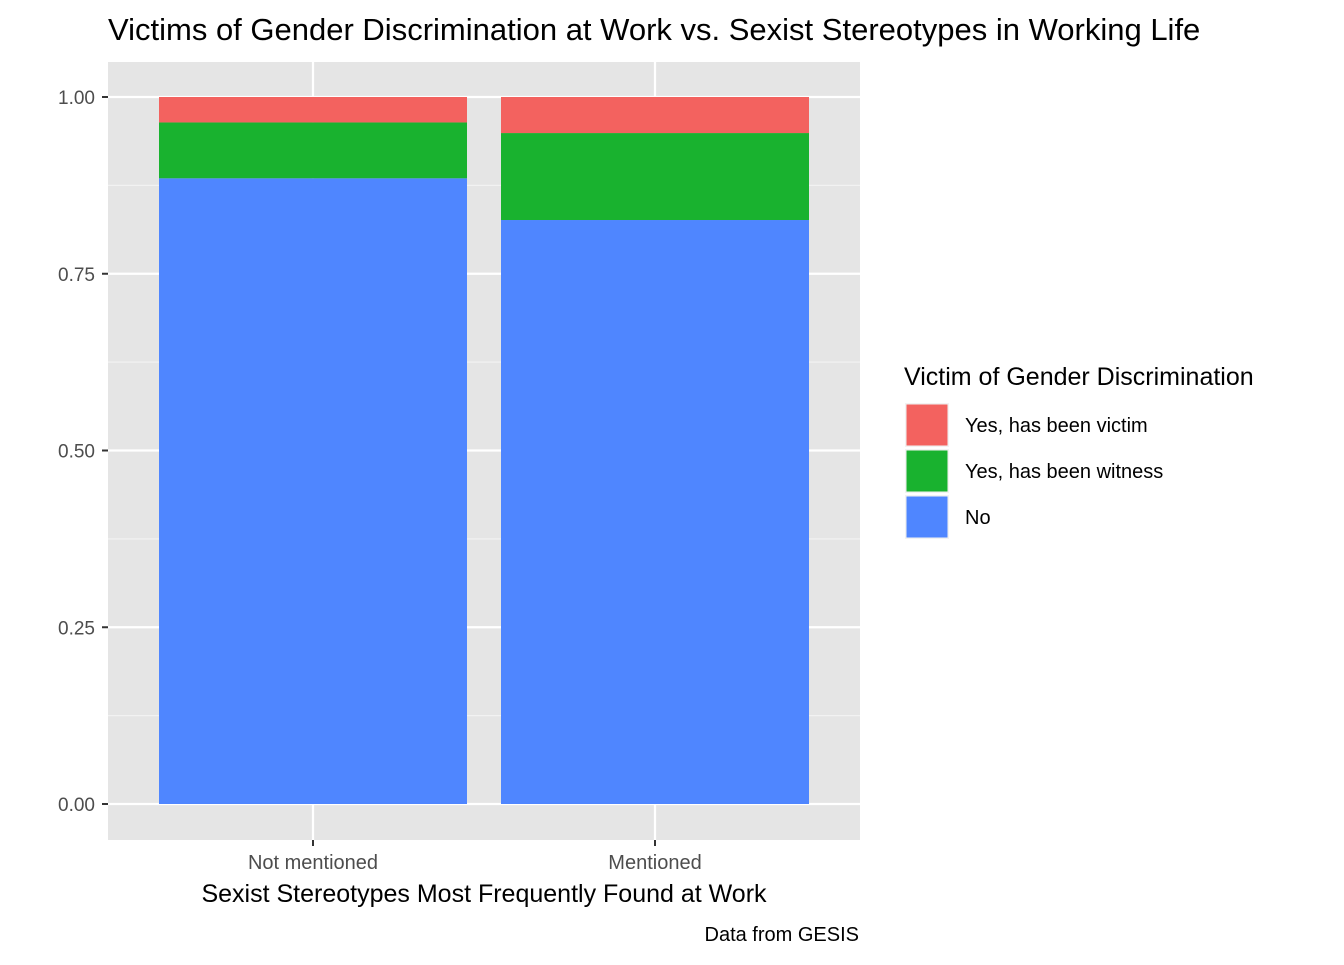  What do you see at coordinates (654, 863) in the screenshot?
I see `x-tick-label: Mentioned` at bounding box center [654, 863].